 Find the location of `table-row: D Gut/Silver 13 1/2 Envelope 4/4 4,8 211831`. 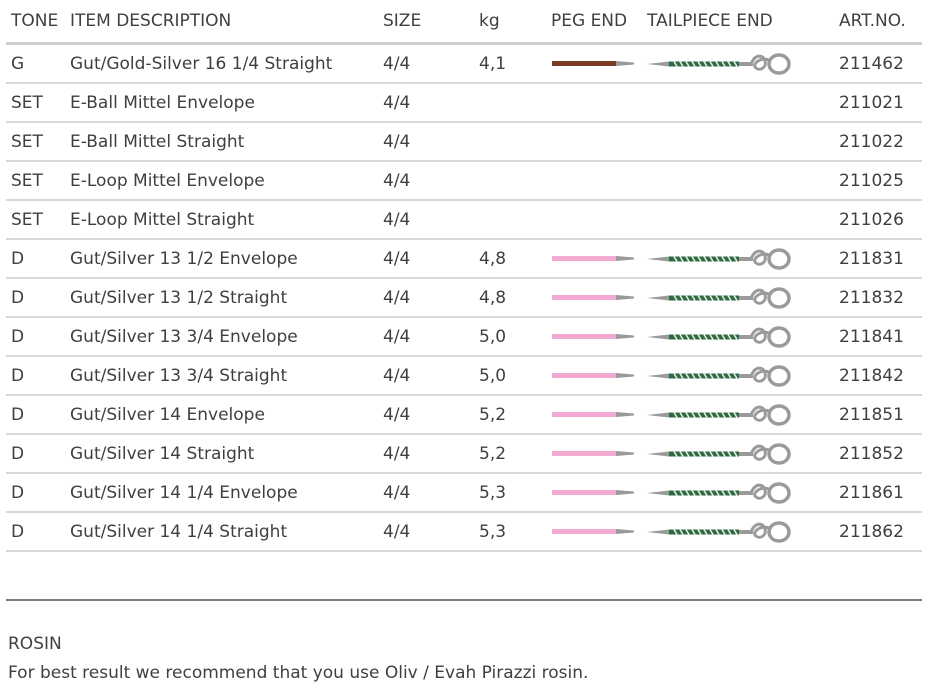

table-row: D Gut/Silver 13 1/2 Envelope 4/4 4,8 211831 is located at coordinates (464, 259).